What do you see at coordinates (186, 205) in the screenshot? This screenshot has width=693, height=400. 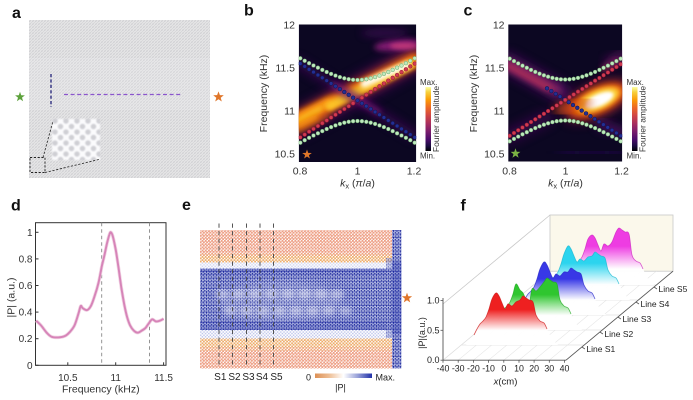 I see `svg-text: e` at bounding box center [186, 205].